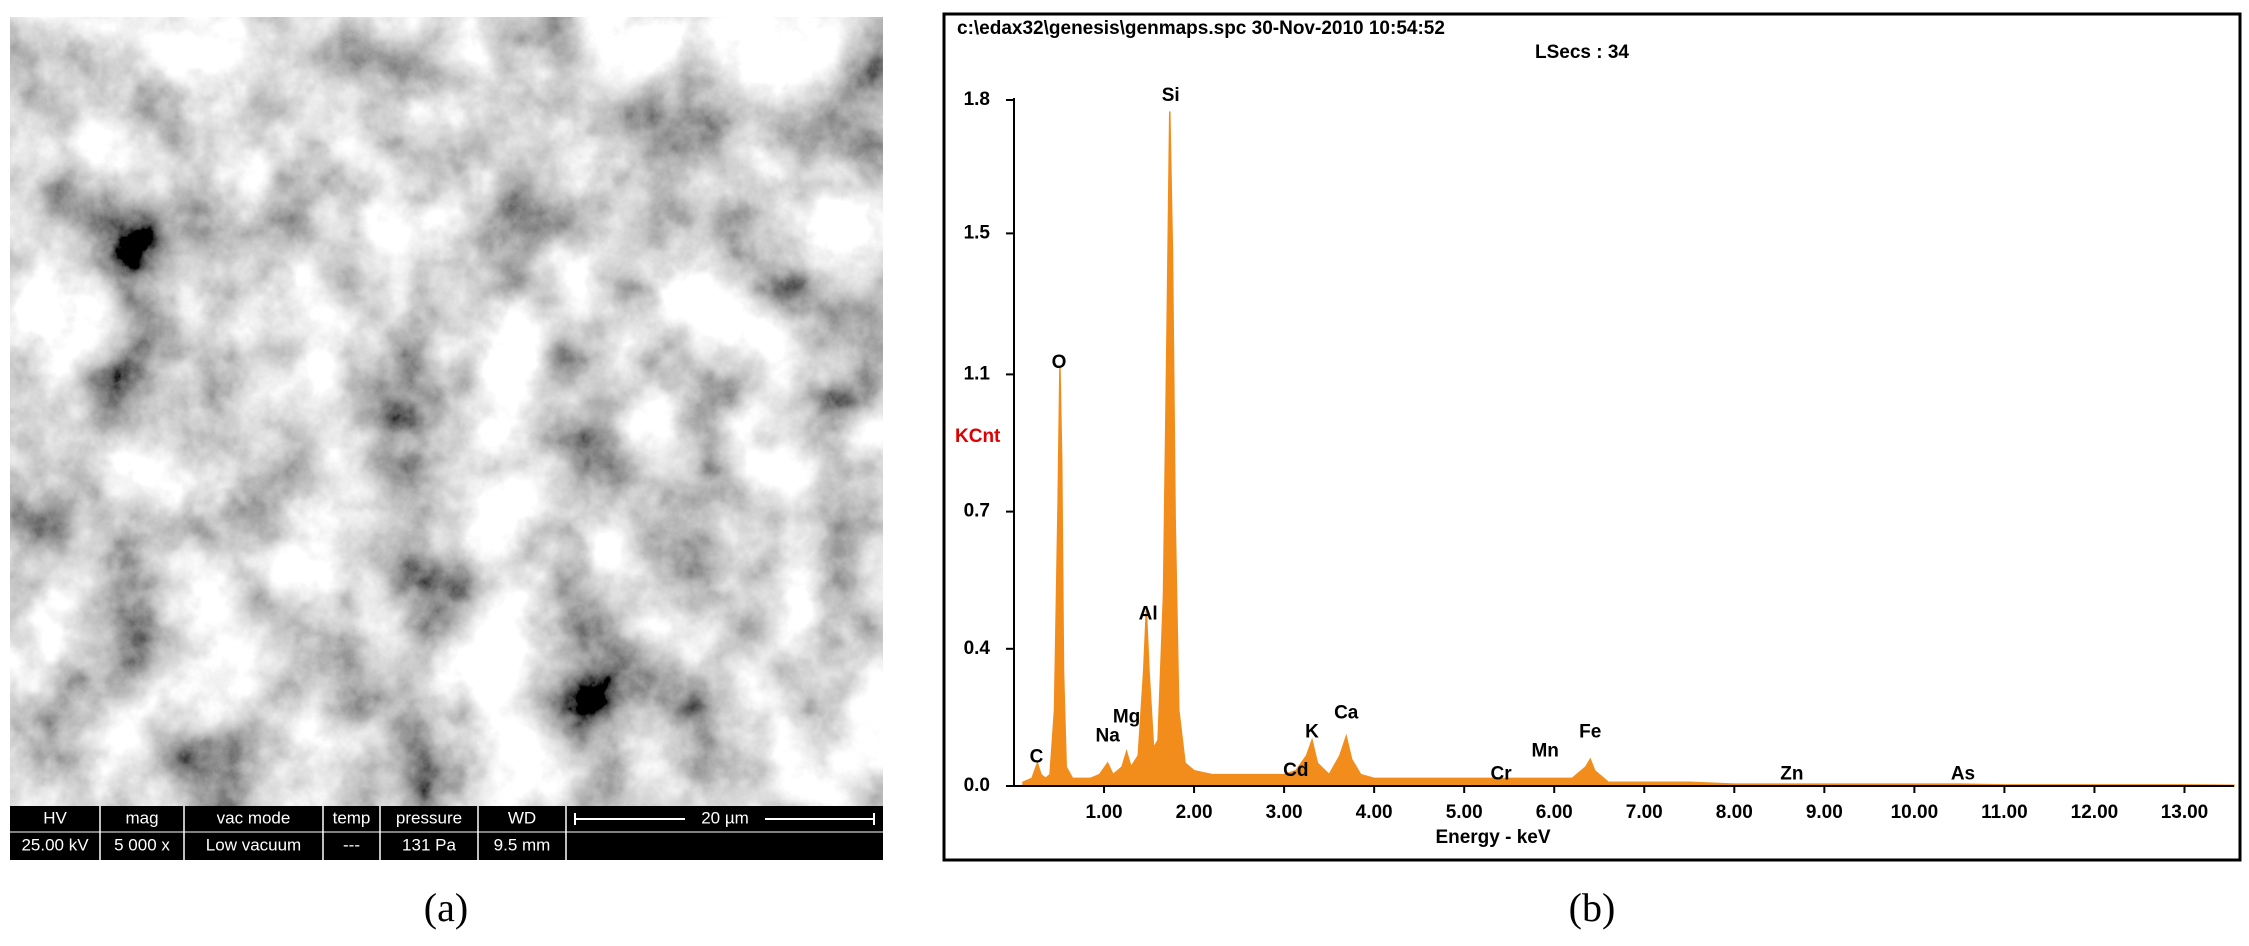 The height and width of the screenshot is (946, 2249). I want to click on peak-label: Si, so click(1171, 95).